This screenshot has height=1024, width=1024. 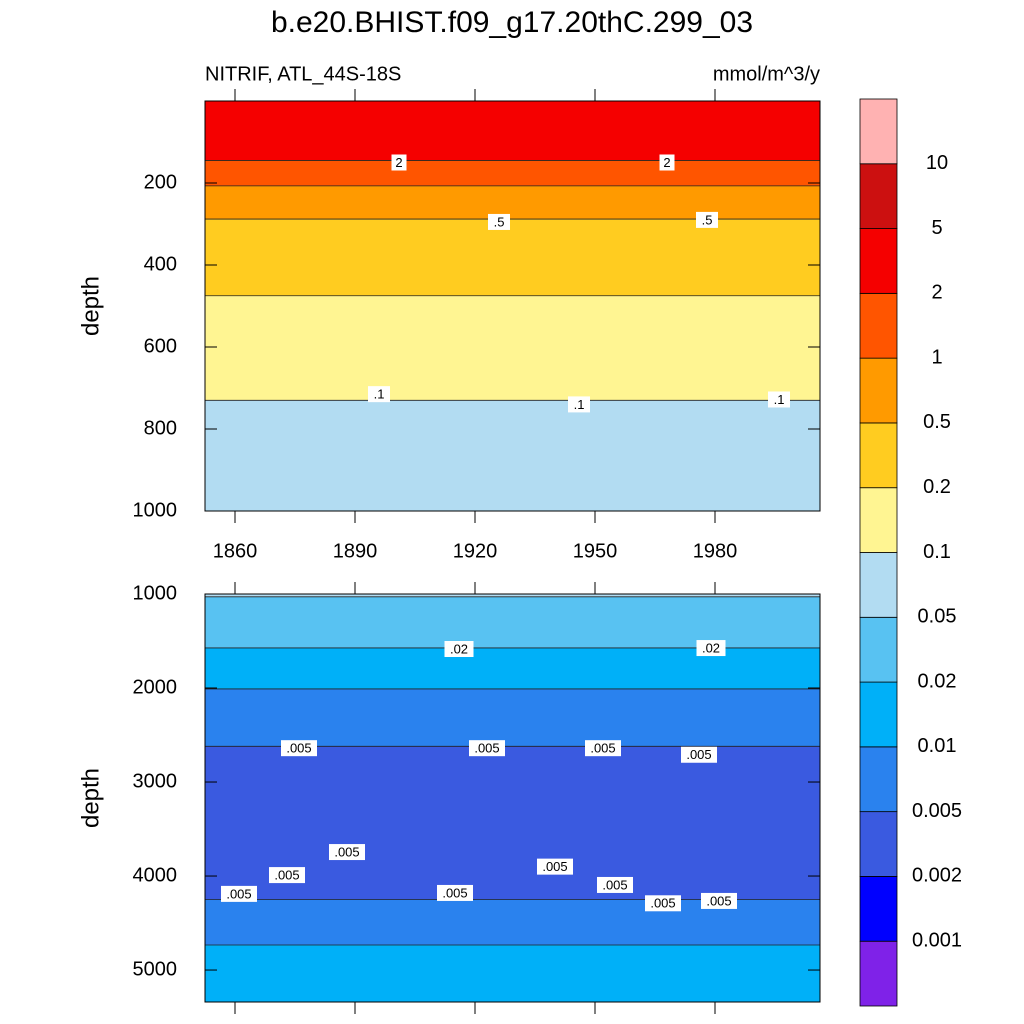 I want to click on y-tick-label: 4000, so click(x=155, y=875).